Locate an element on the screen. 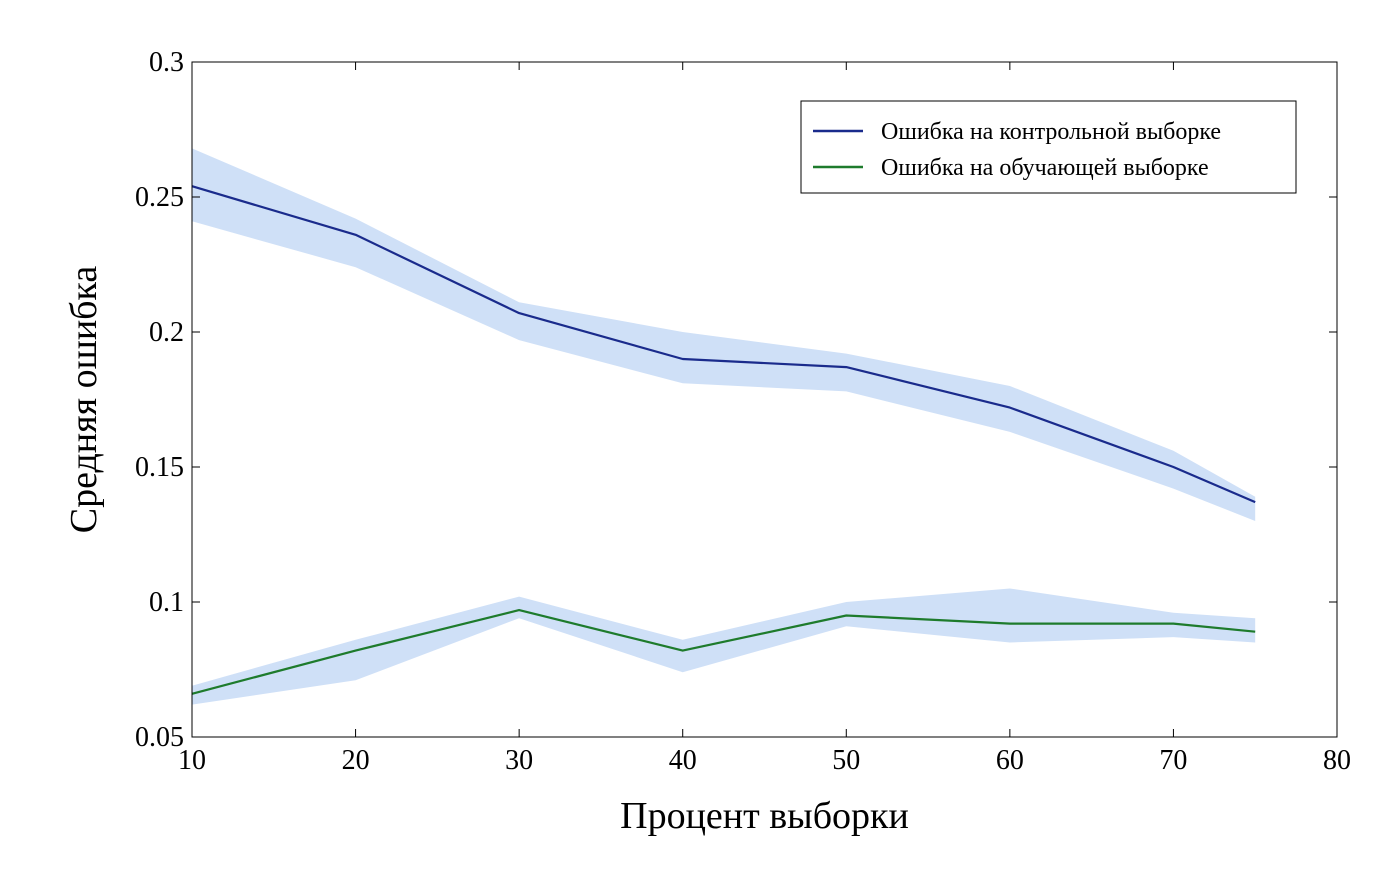  line-training is located at coordinates (723, 651).